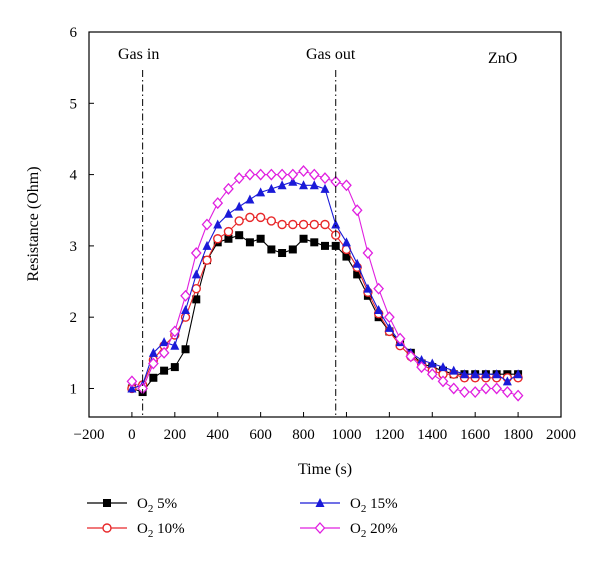 This screenshot has width=600, height=564. Describe the element at coordinates (325, 469) in the screenshot. I see `x-axis-title: Time (s)` at that location.